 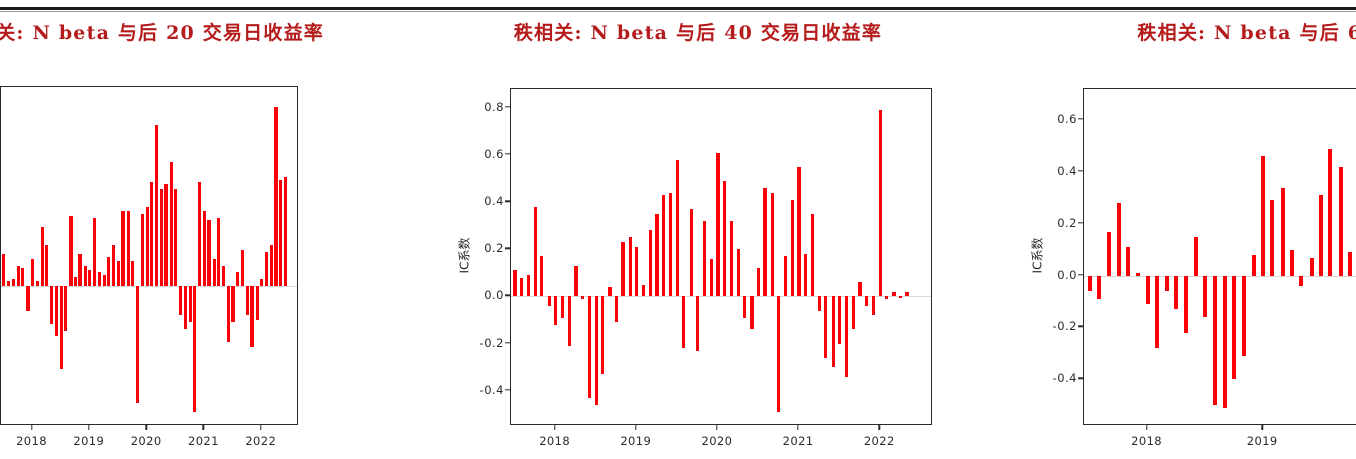 What do you see at coordinates (698, 33) in the screenshot?
I see `panel-title-40d: 秩相关: N beta 与后 40 交易日收益率` at bounding box center [698, 33].